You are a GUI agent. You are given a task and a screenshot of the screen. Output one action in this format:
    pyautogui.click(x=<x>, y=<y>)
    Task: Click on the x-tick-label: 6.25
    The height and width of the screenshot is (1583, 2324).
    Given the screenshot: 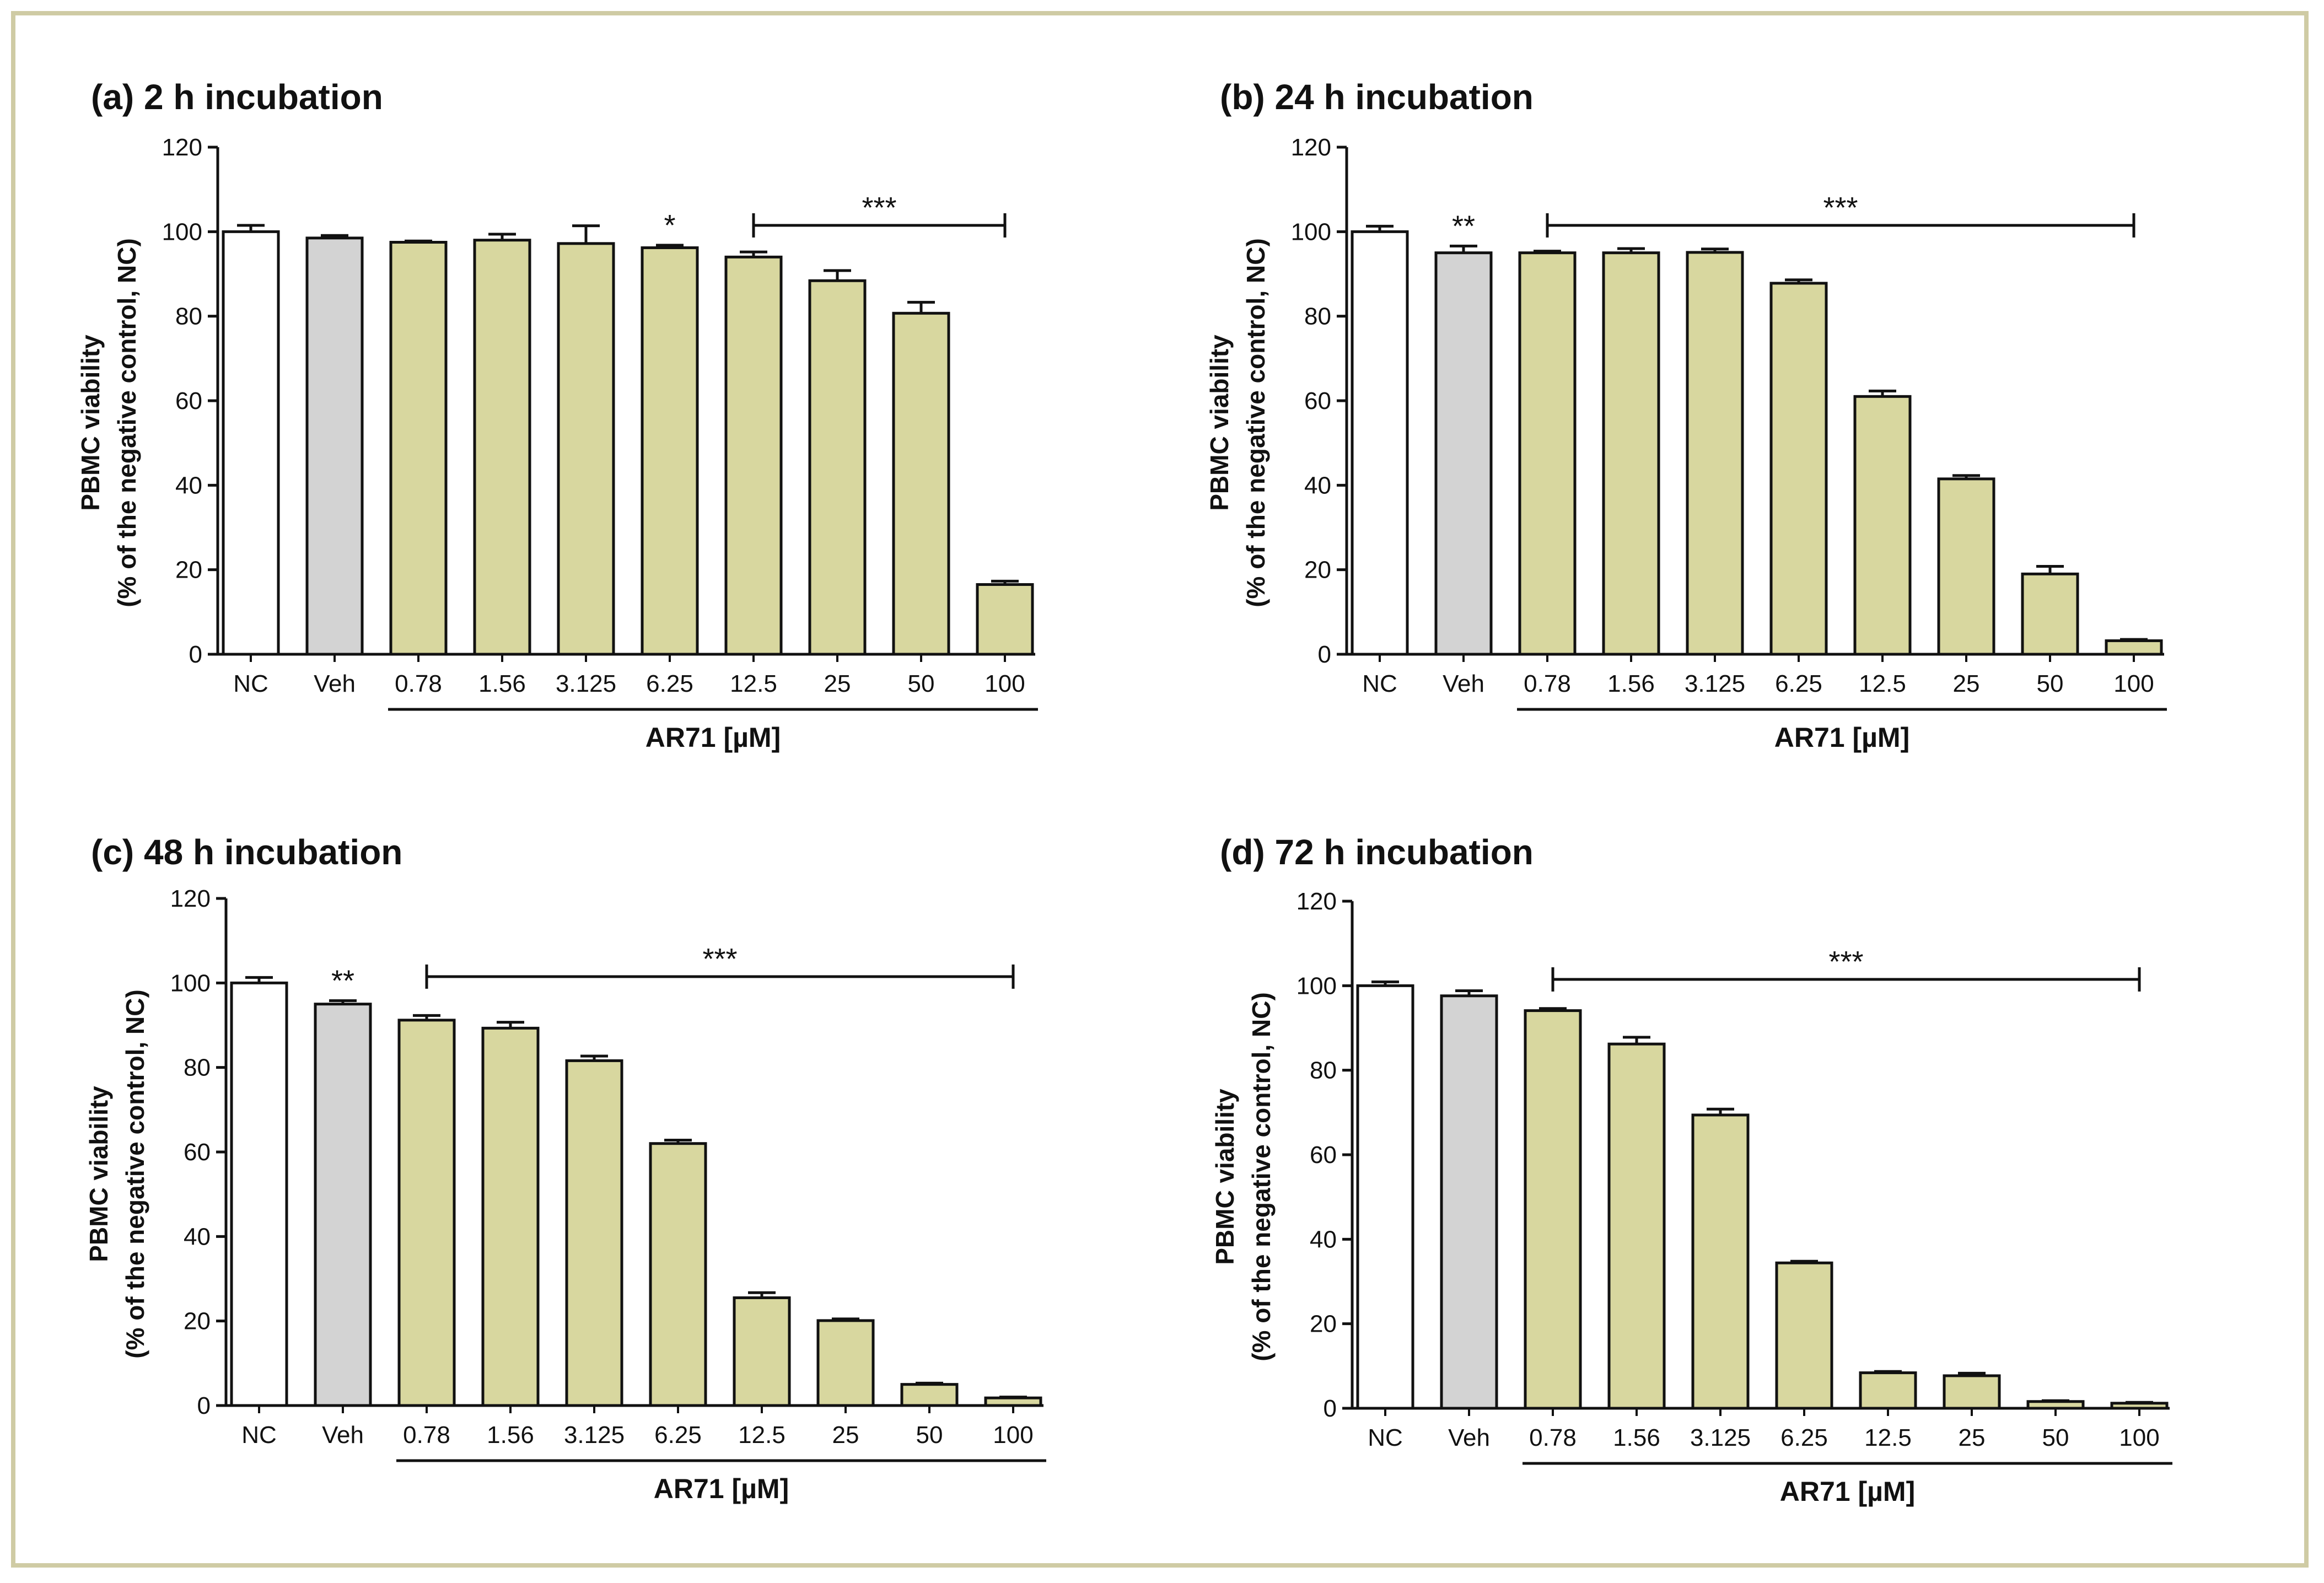 What is the action you would take?
    pyautogui.click(x=1799, y=683)
    